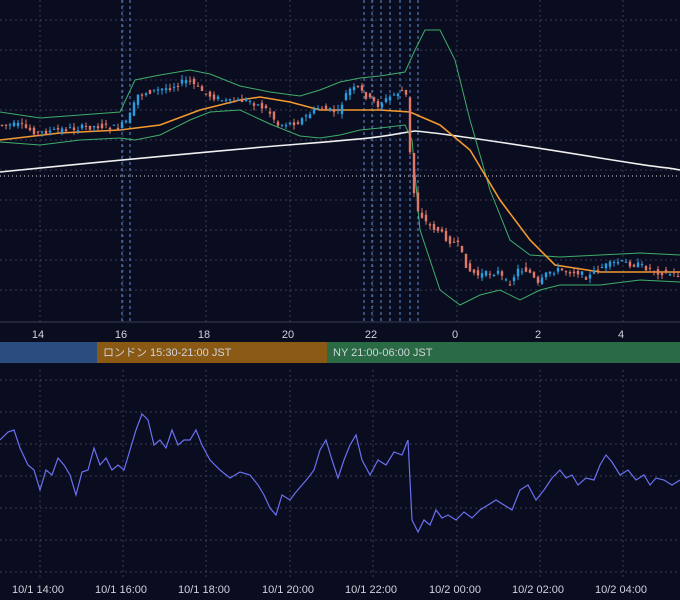 Image resolution: width=680 pixels, height=600 pixels. I want to click on session-label: ロンドン 15:30-21:00 JST, so click(167, 353).